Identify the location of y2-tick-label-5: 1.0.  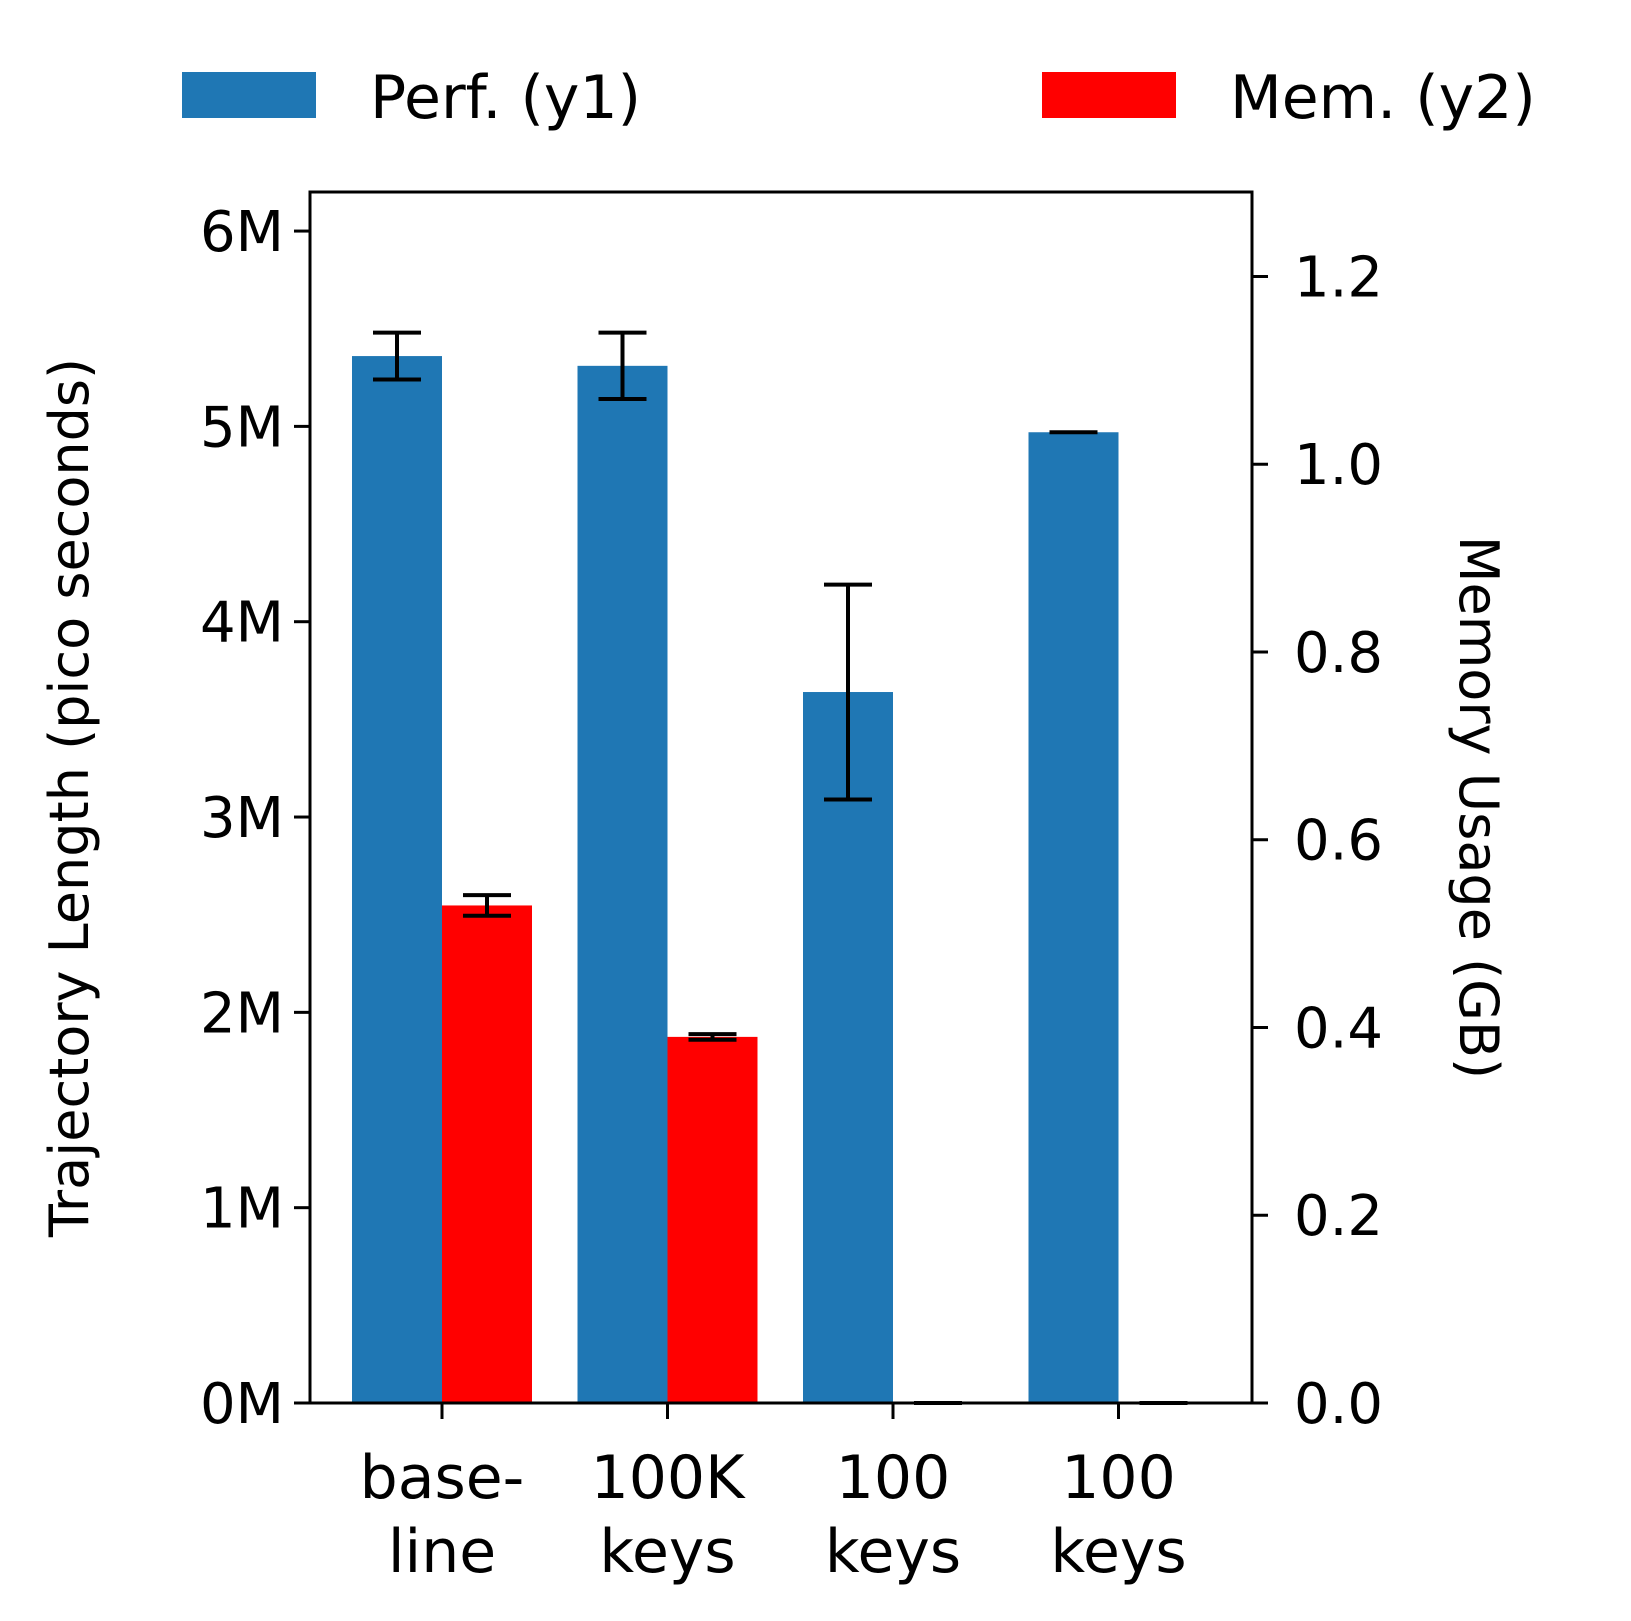
(1338, 465).